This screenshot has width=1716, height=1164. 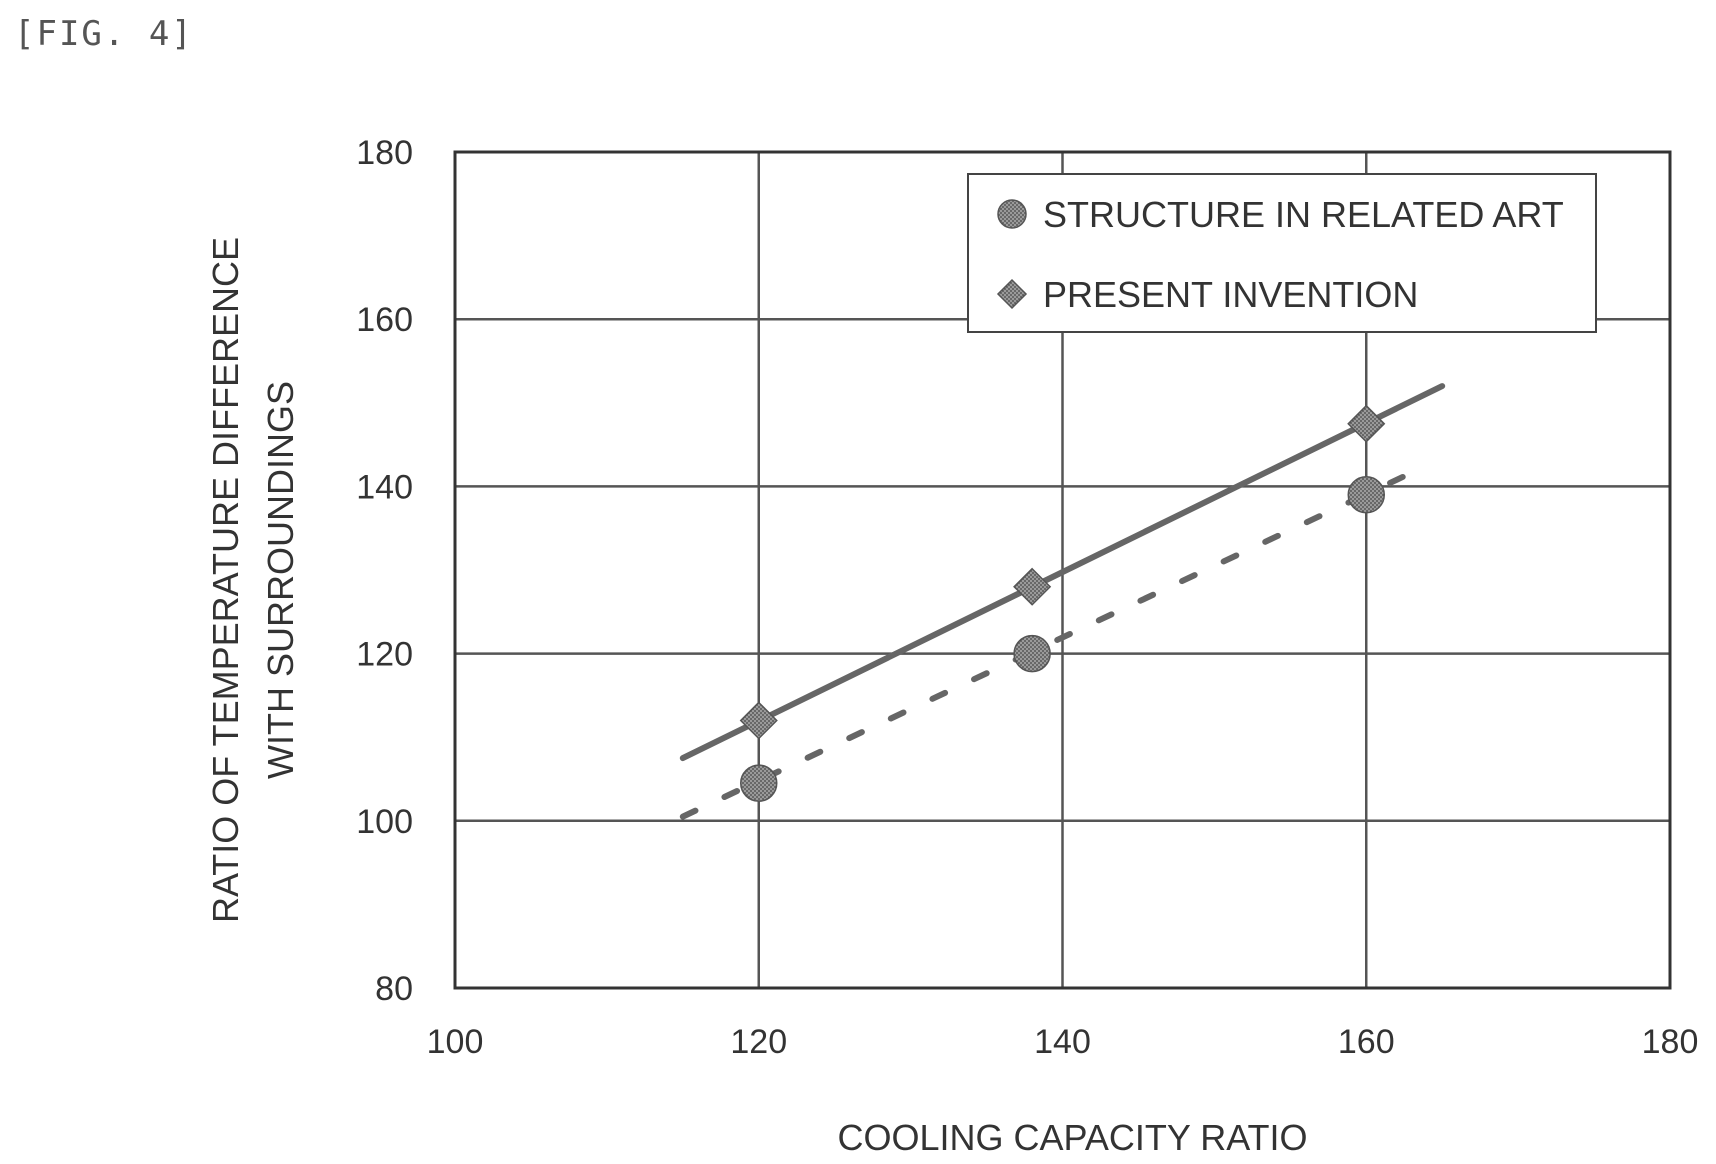 I want to click on x-tick-label-160: 160, so click(x=1366, y=1042).